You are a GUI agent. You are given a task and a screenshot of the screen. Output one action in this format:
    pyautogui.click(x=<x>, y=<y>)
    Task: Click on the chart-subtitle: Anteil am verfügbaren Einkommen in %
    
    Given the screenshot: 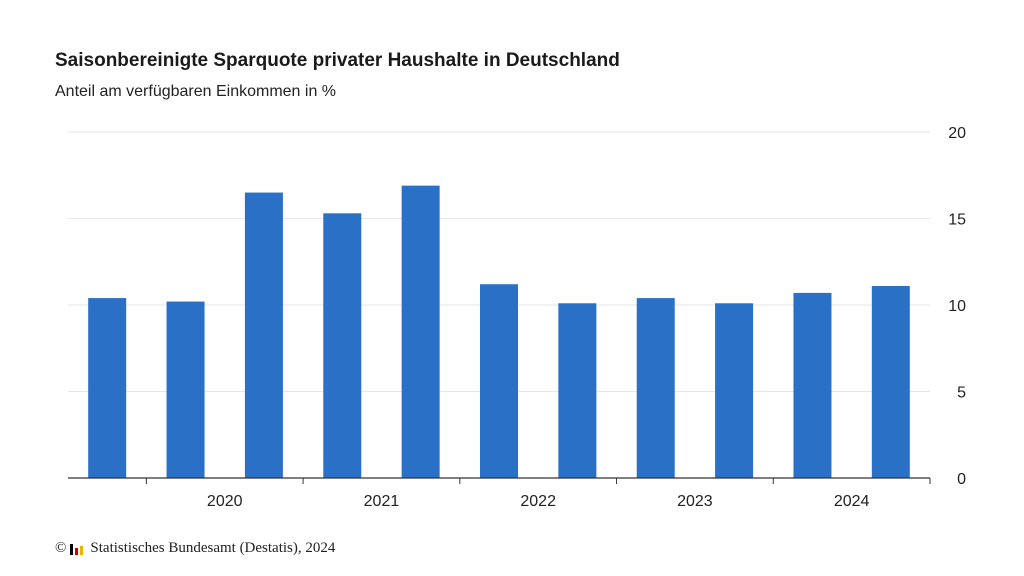 What is the action you would take?
    pyautogui.click(x=196, y=91)
    